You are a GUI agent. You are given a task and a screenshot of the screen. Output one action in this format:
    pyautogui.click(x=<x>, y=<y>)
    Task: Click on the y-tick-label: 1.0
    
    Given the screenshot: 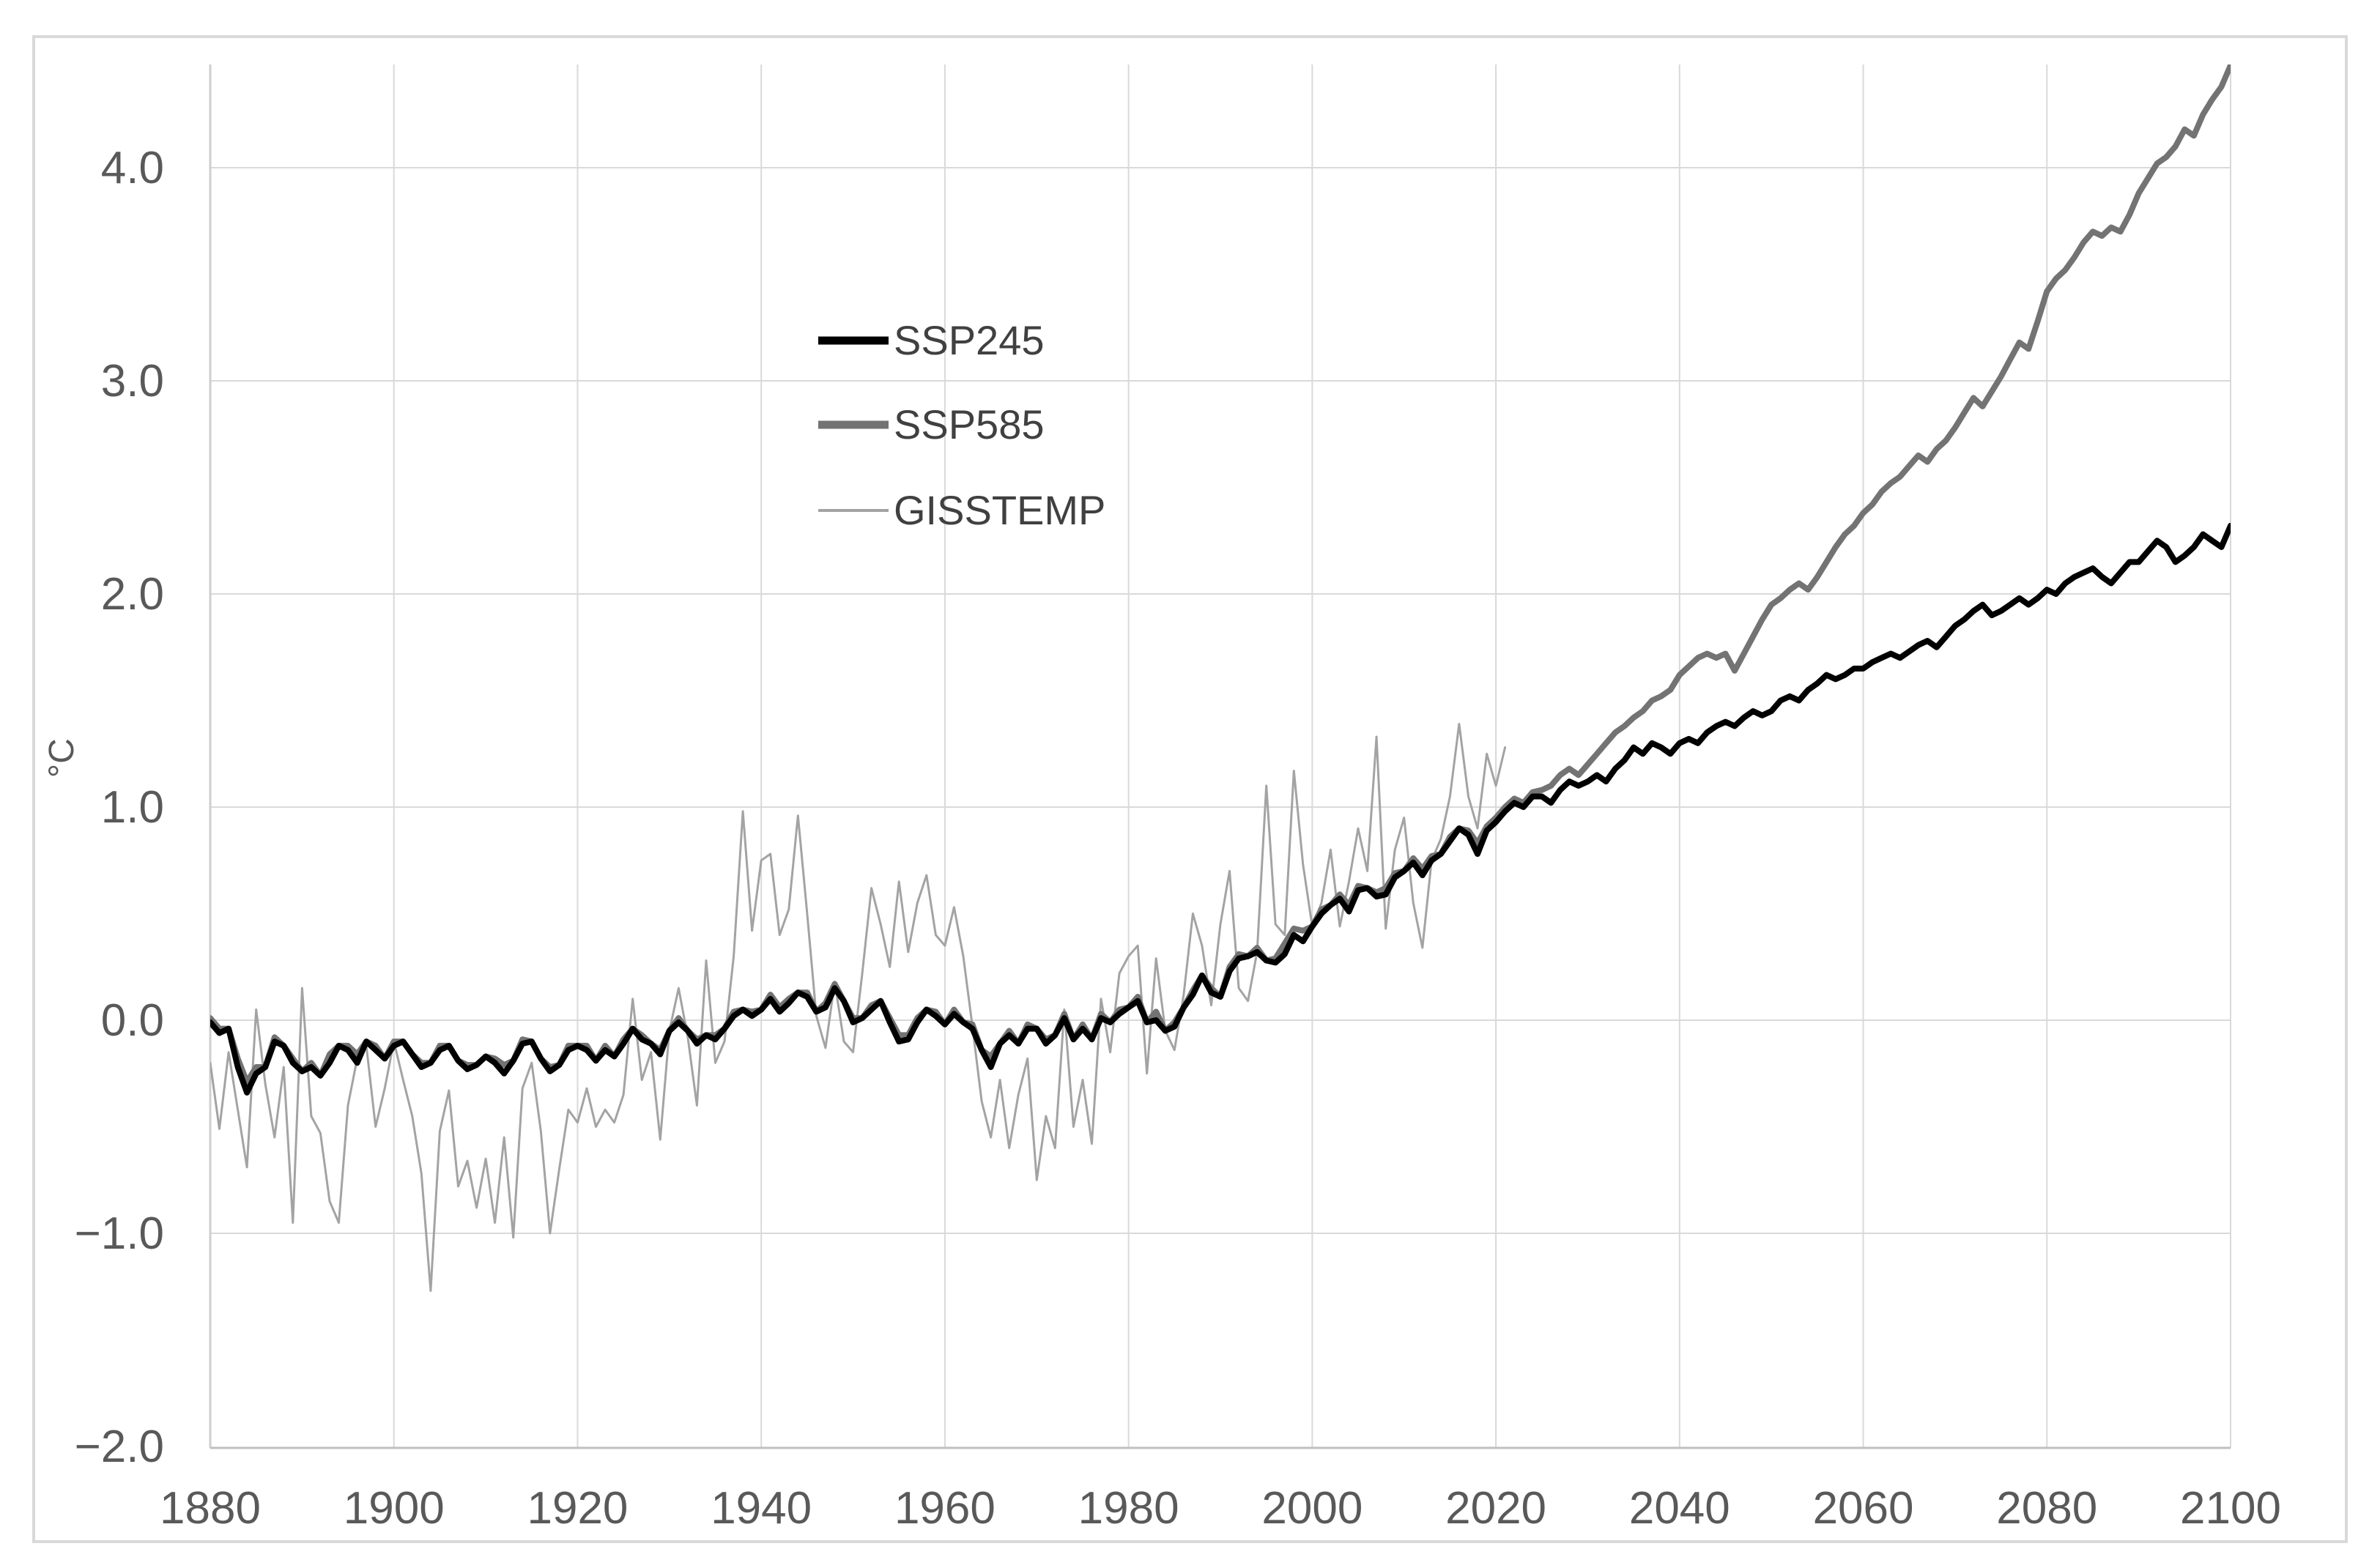 What is the action you would take?
    pyautogui.click(x=132, y=807)
    